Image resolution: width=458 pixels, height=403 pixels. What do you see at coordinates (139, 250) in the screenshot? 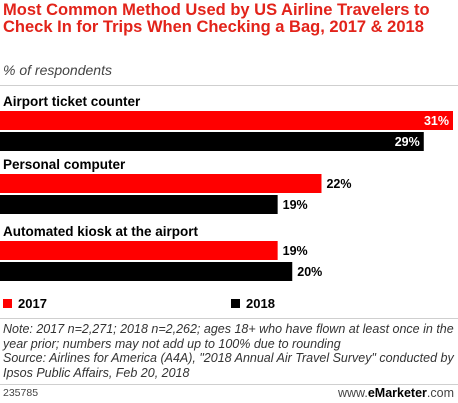
I see `bar-automated-kiosk-at-the-airport-2017` at bounding box center [139, 250].